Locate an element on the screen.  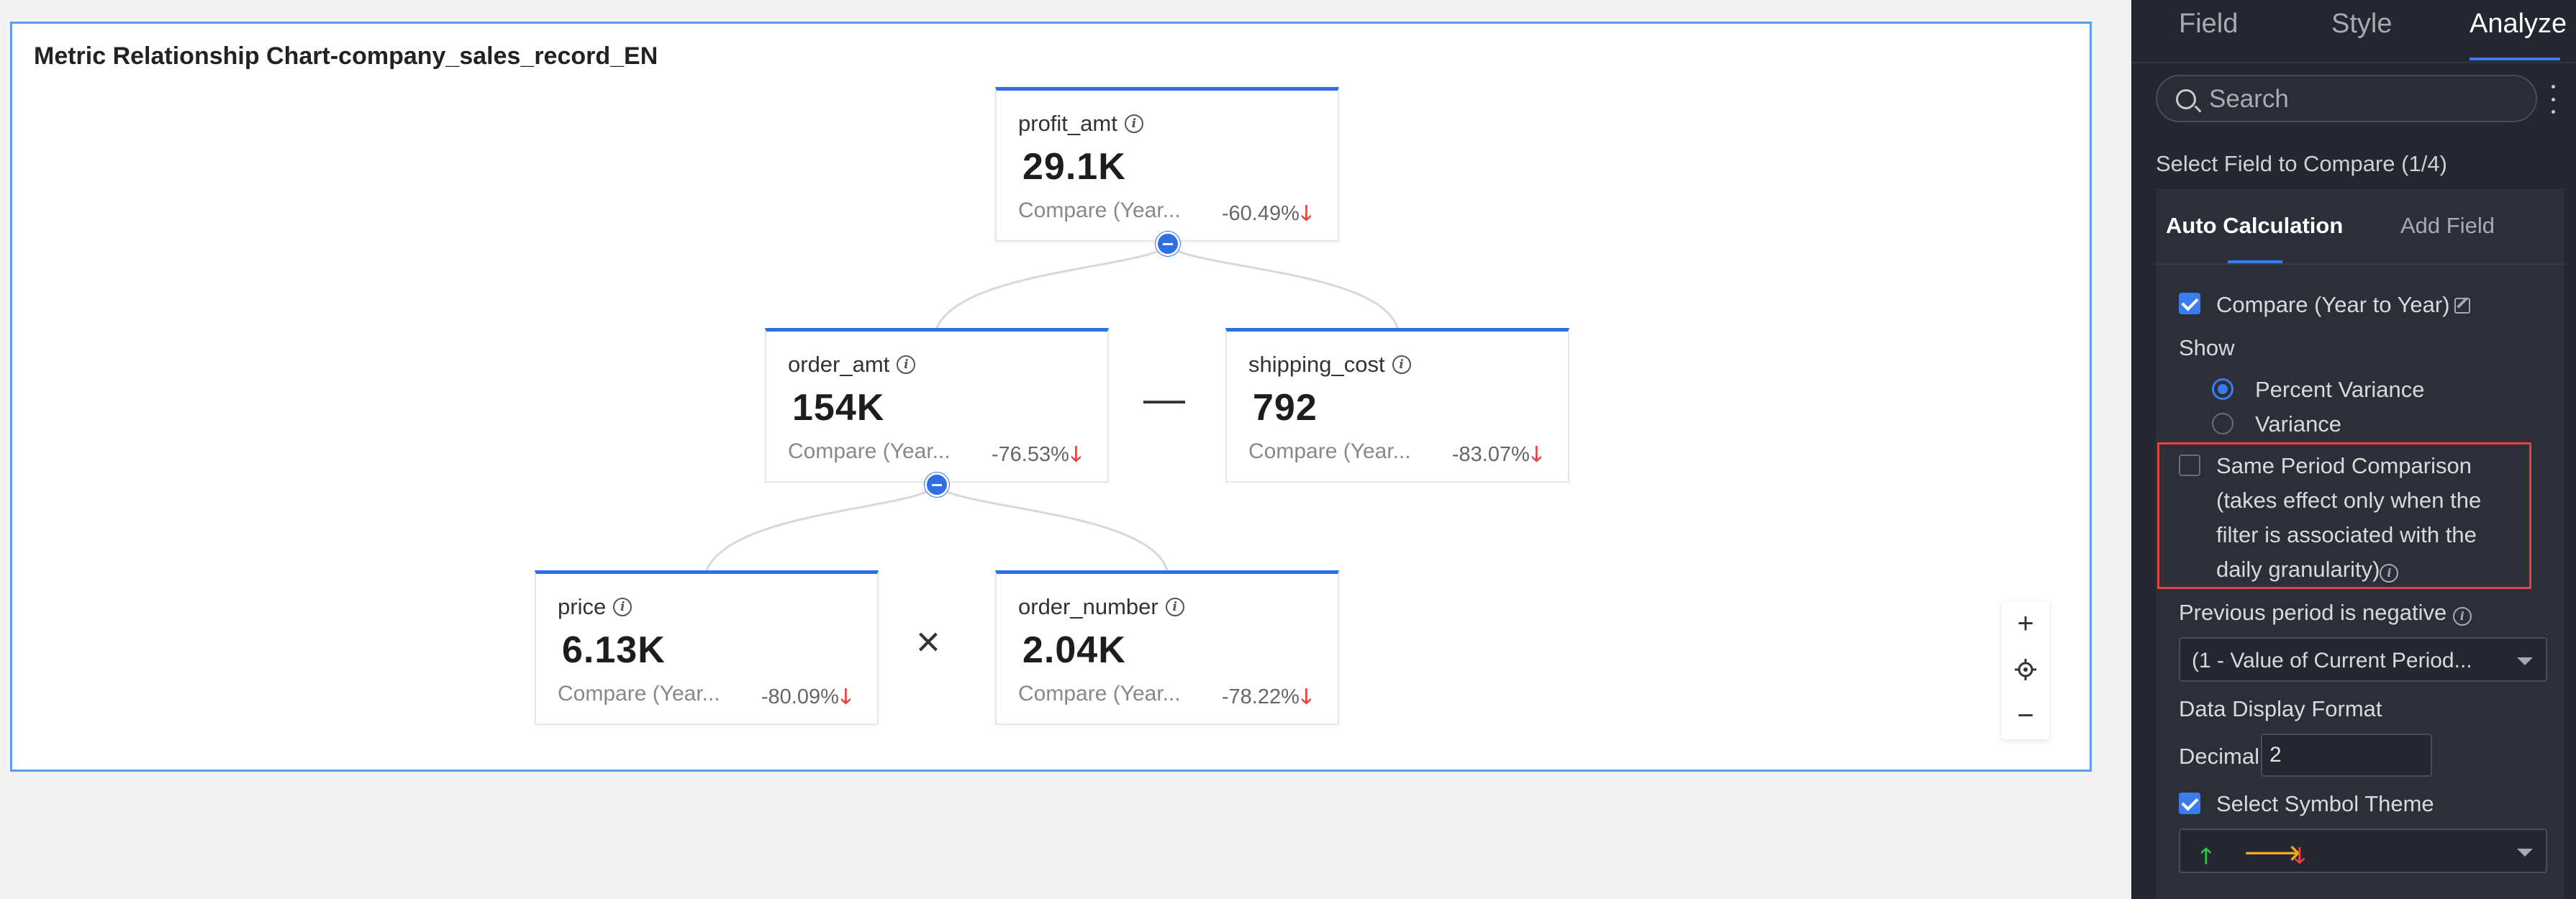
decimal-label: Decimal is located at coordinates (2219, 756).